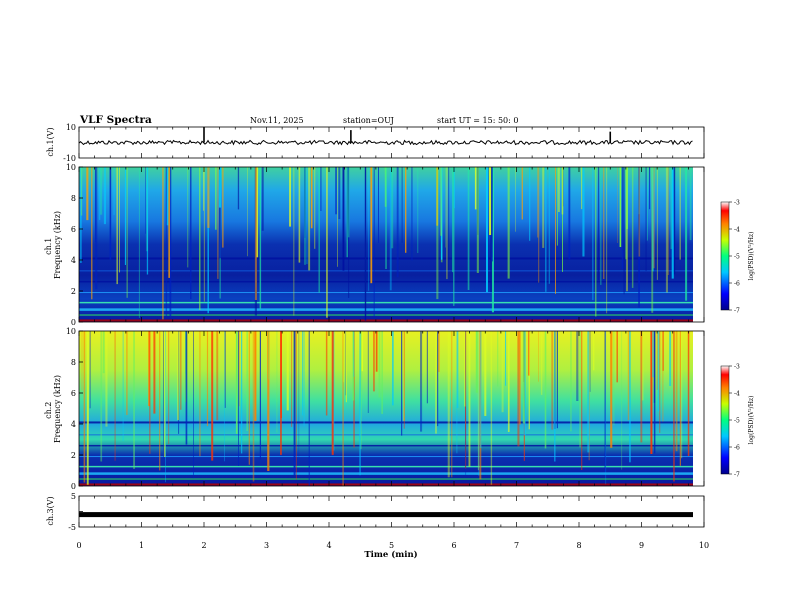 The width and height of the screenshot is (792, 612). I want to click on ch1-ytick-bottom: -10, so click(69, 158).